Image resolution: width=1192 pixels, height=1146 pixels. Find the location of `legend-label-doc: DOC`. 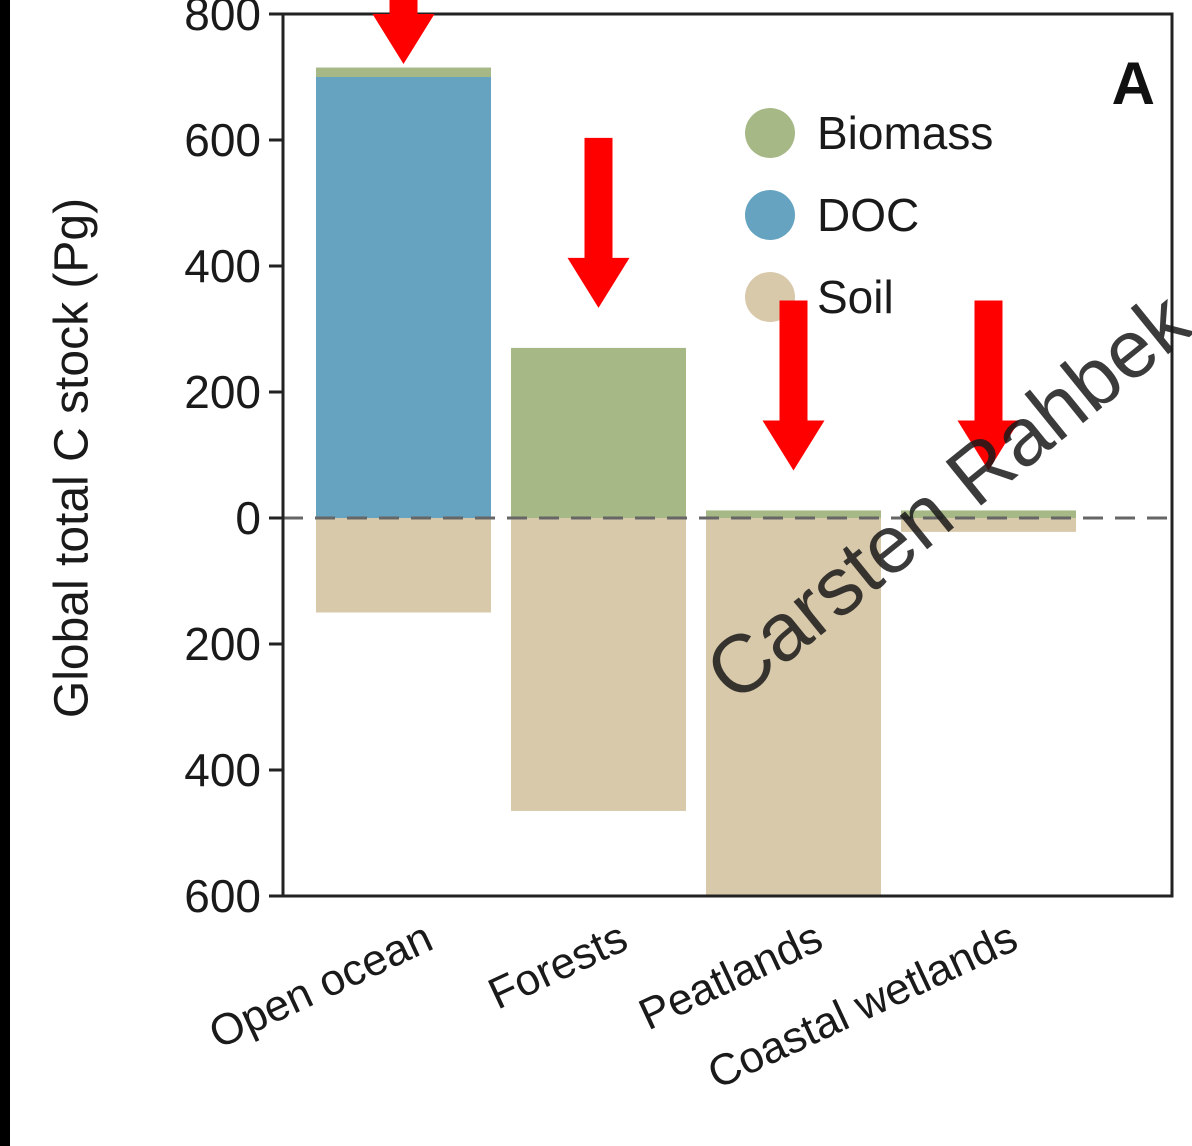

legend-label-doc: DOC is located at coordinates (868, 215).